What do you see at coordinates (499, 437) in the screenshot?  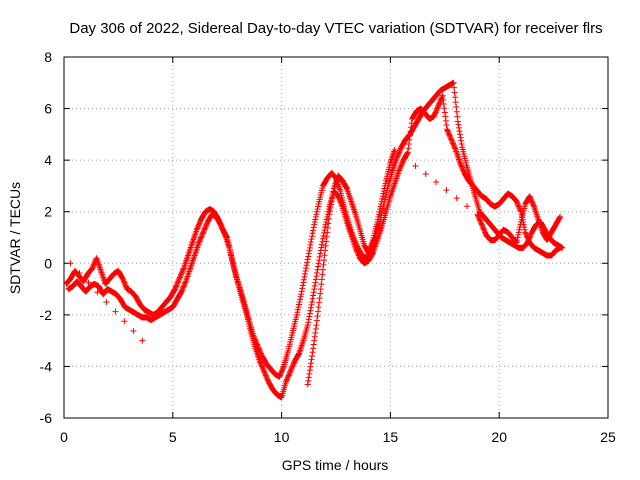 I see `x-tick-label: 20` at bounding box center [499, 437].